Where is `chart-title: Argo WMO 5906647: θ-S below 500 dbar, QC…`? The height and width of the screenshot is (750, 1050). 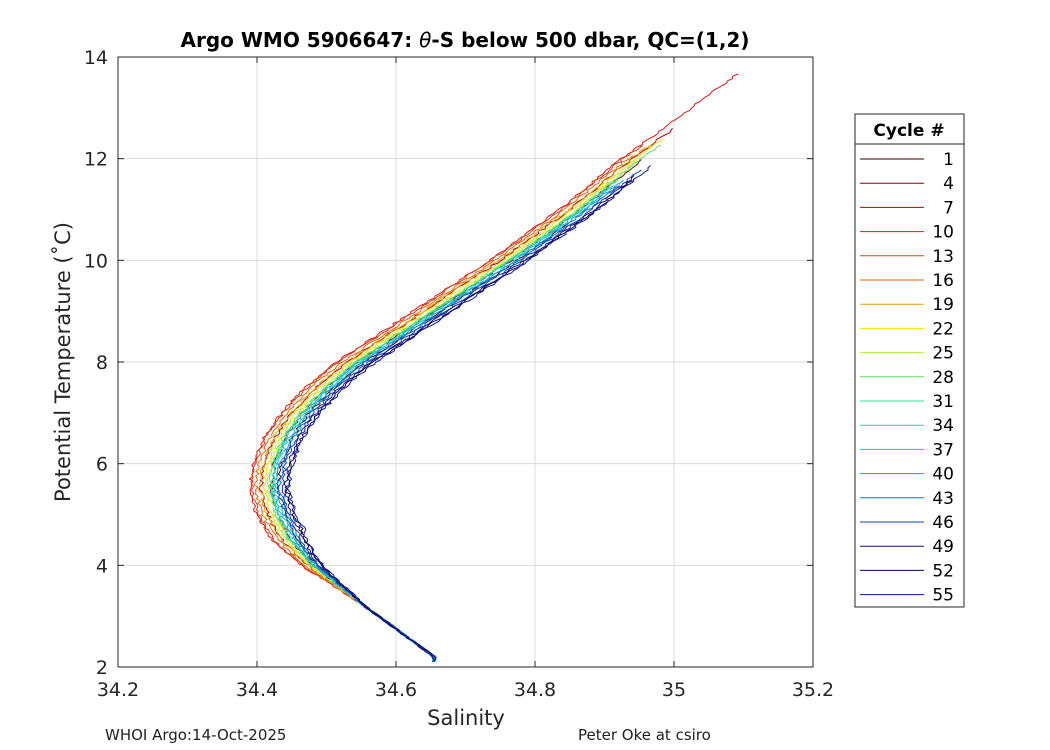 chart-title: Argo WMO 5906647: θ-S below 500 dbar, QC… is located at coordinates (465, 40).